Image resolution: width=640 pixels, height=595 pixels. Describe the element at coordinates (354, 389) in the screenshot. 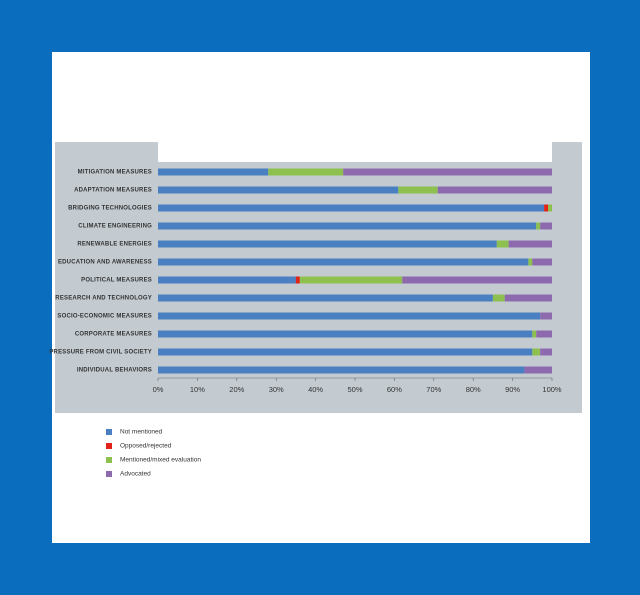

I see `x-tick-label: 50%` at that location.